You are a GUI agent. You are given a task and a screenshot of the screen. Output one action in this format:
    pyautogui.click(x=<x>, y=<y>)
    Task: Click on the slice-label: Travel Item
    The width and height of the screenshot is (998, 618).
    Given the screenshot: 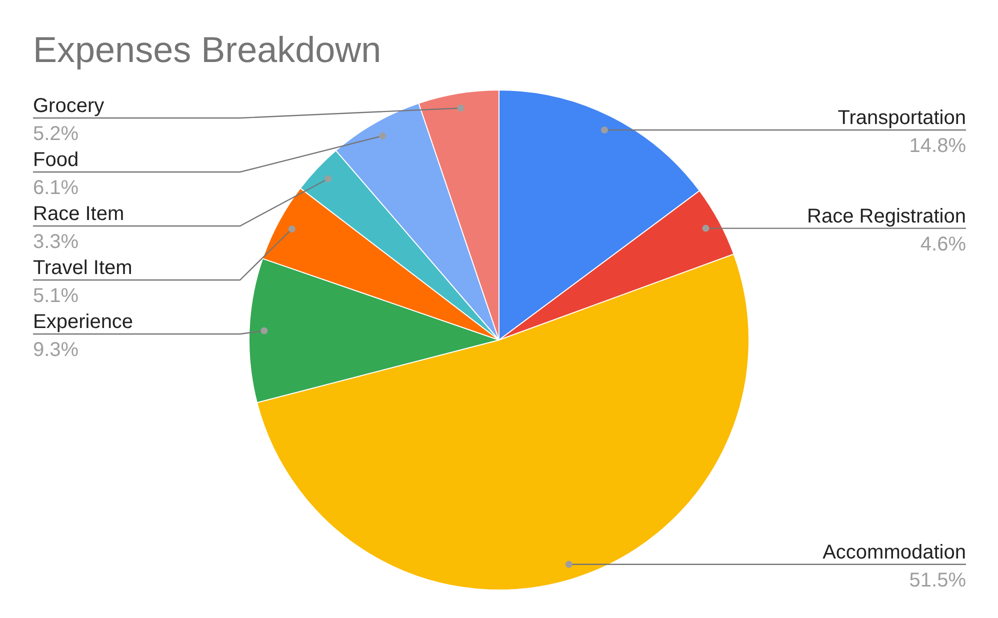 What is the action you would take?
    pyautogui.click(x=82, y=268)
    